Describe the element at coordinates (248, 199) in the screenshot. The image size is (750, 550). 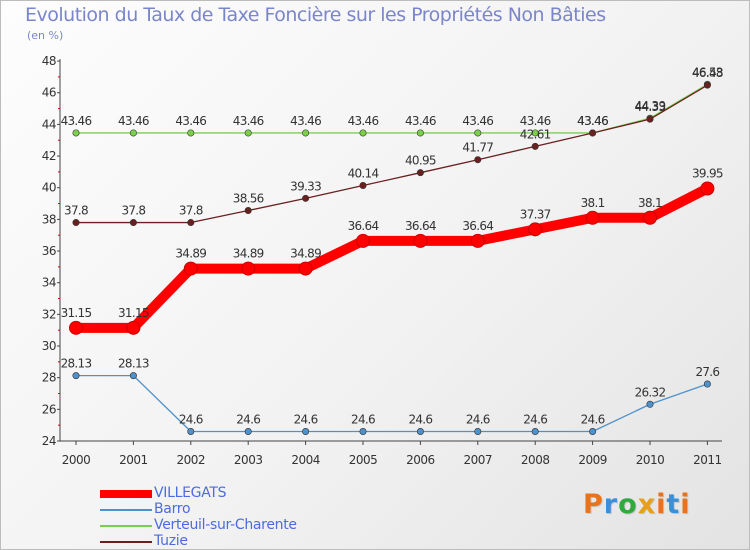
I see `data-label-tuzie: 38.56` at that location.